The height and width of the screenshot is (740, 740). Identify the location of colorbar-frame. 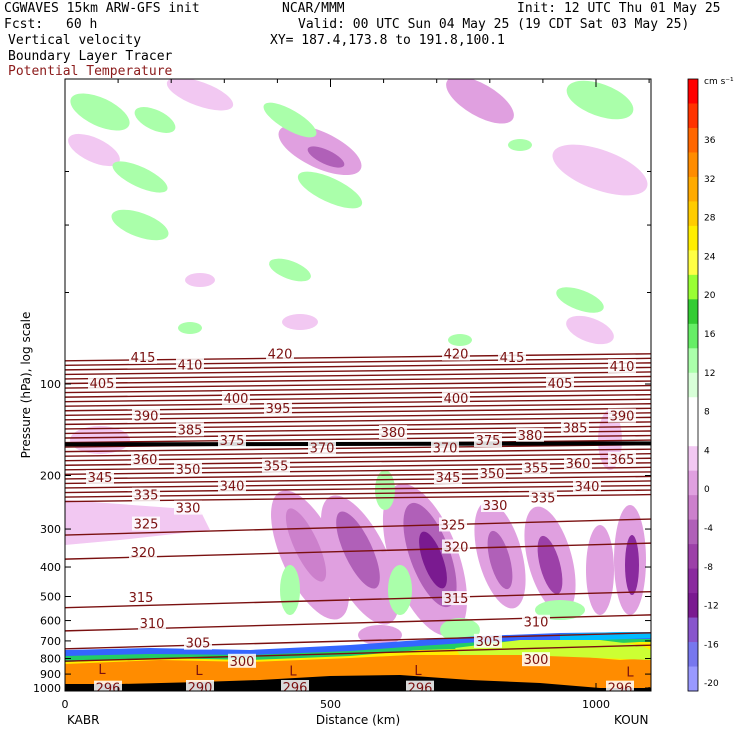
(693, 385).